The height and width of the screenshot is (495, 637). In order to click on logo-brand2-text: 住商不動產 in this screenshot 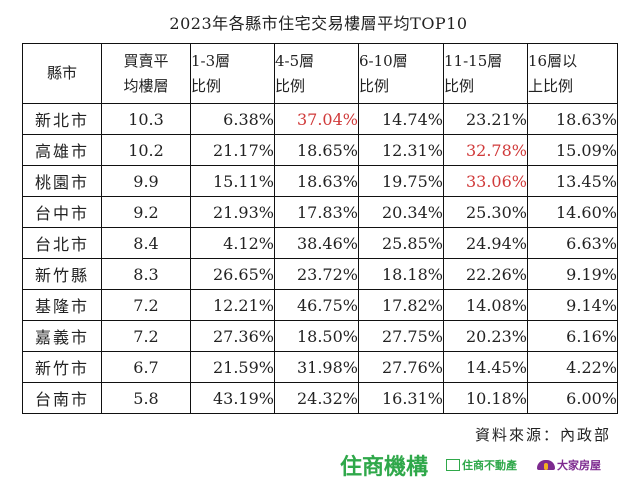, I will do `click(490, 465)`.